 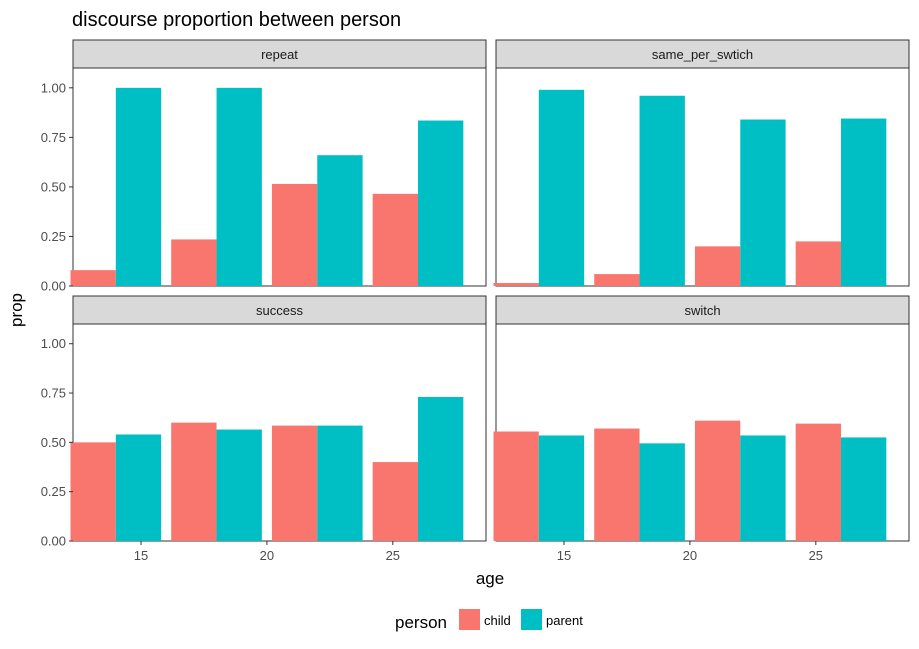 I want to click on facet-strip-label: success, so click(x=279, y=310).